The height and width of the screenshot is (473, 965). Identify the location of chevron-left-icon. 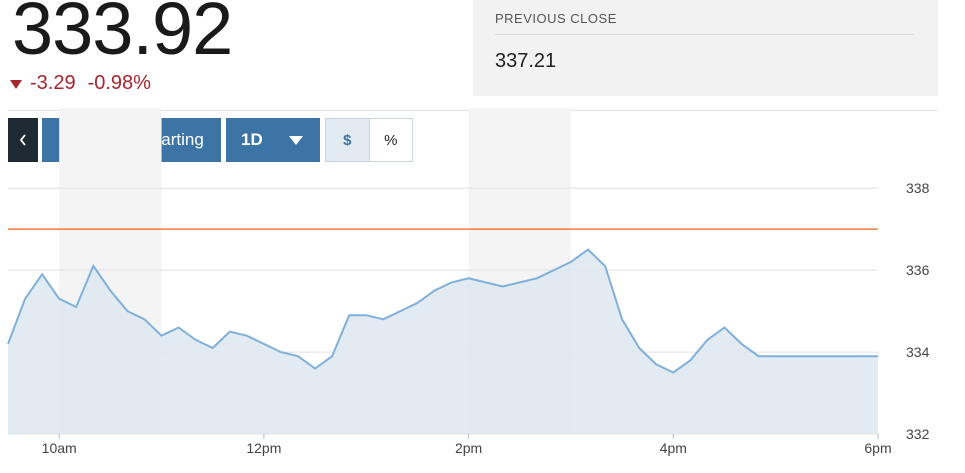
(22, 140).